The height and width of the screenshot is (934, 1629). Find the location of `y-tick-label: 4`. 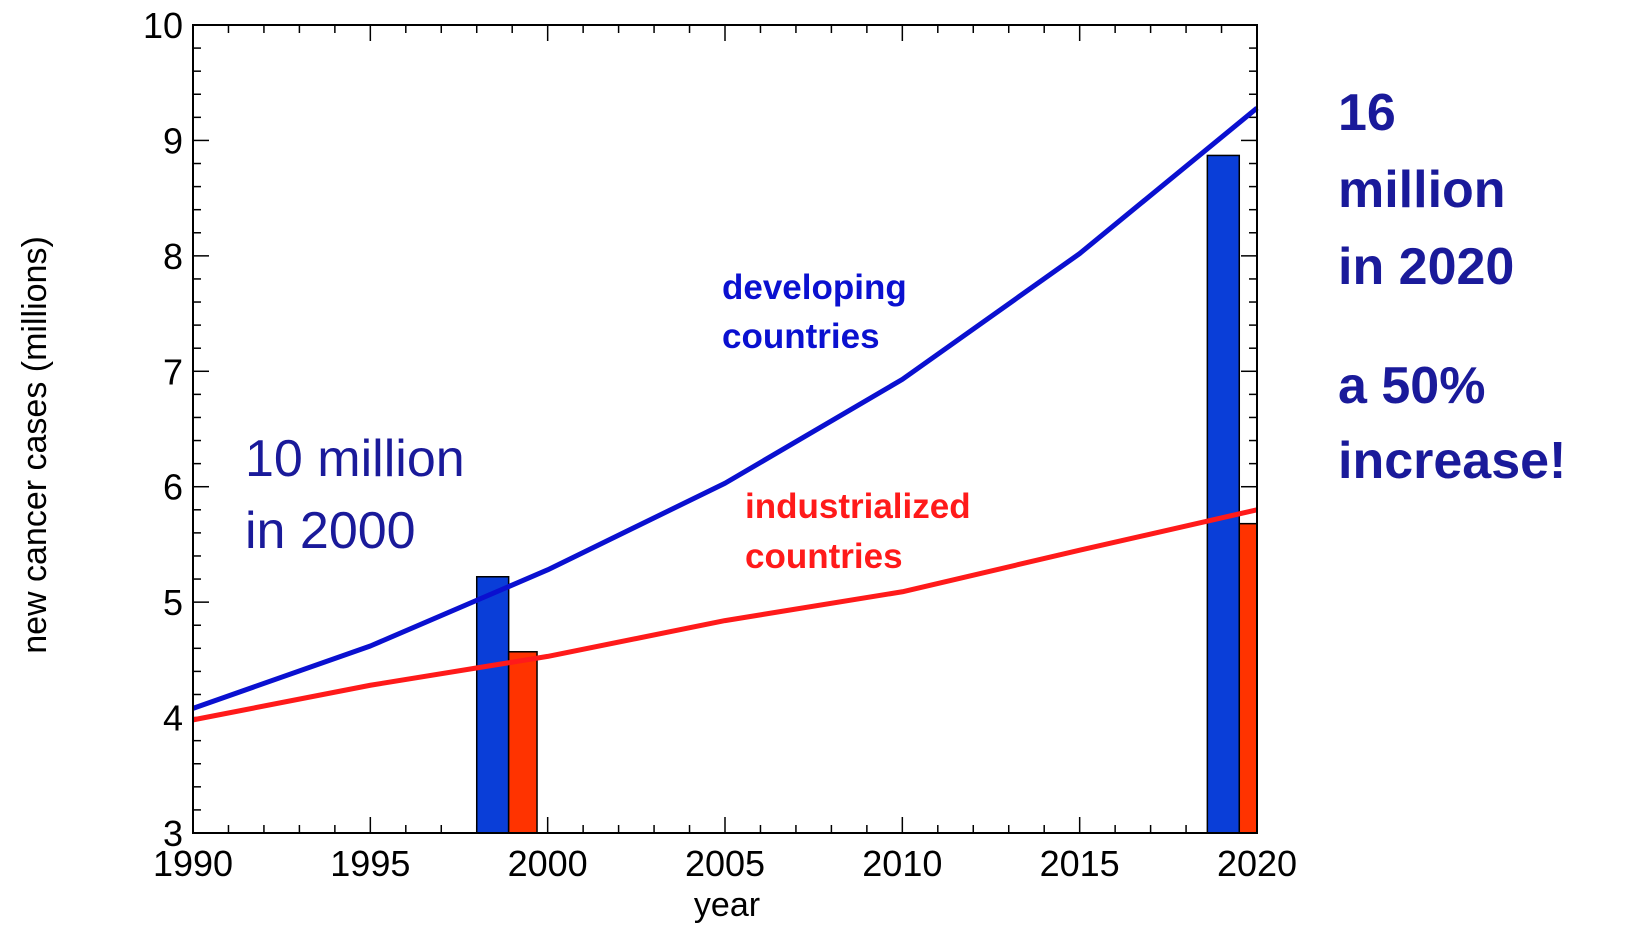

y-tick-label: 4 is located at coordinates (173, 718).